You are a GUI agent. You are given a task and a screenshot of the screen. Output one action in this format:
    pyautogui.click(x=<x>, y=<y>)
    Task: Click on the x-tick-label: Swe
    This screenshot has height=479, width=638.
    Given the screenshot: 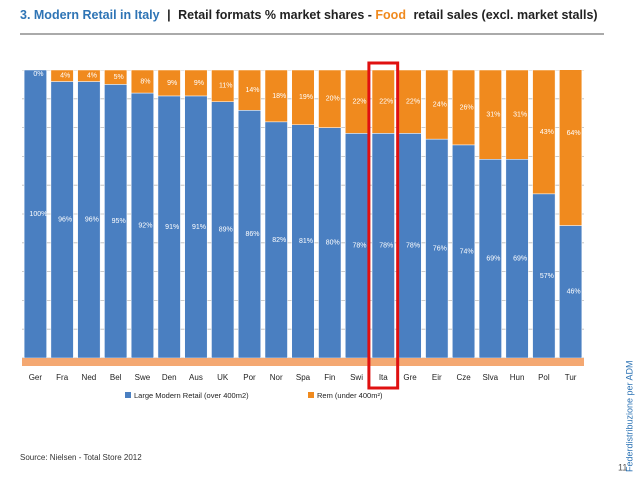 What is the action you would take?
    pyautogui.click(x=143, y=377)
    